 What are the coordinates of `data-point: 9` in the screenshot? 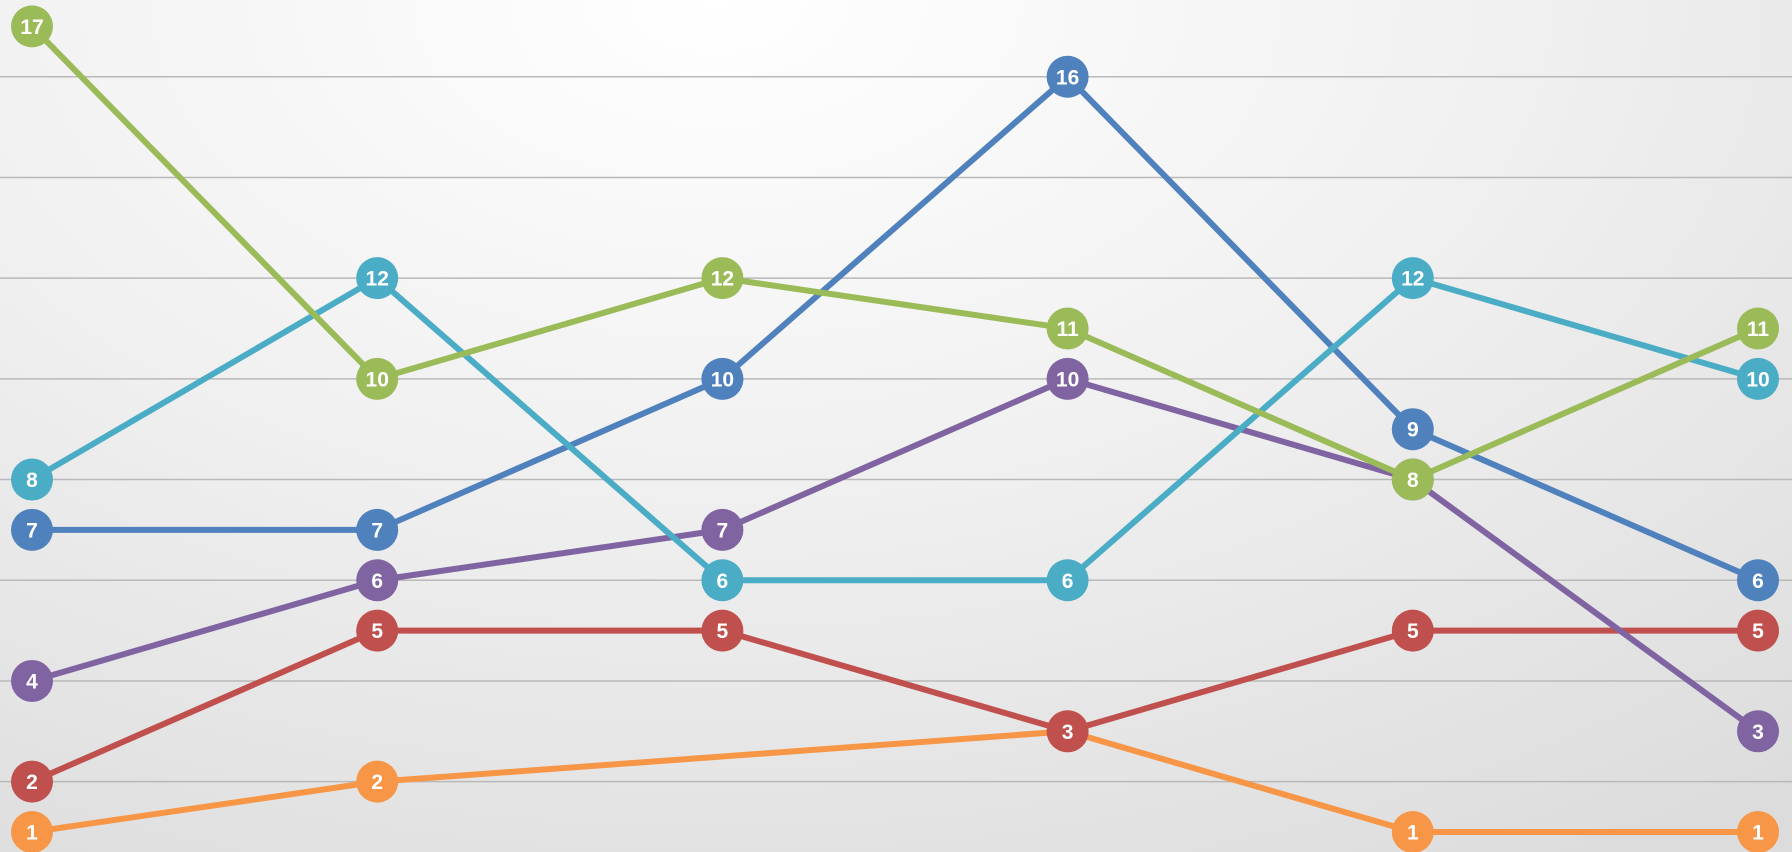 It's located at (1412, 429).